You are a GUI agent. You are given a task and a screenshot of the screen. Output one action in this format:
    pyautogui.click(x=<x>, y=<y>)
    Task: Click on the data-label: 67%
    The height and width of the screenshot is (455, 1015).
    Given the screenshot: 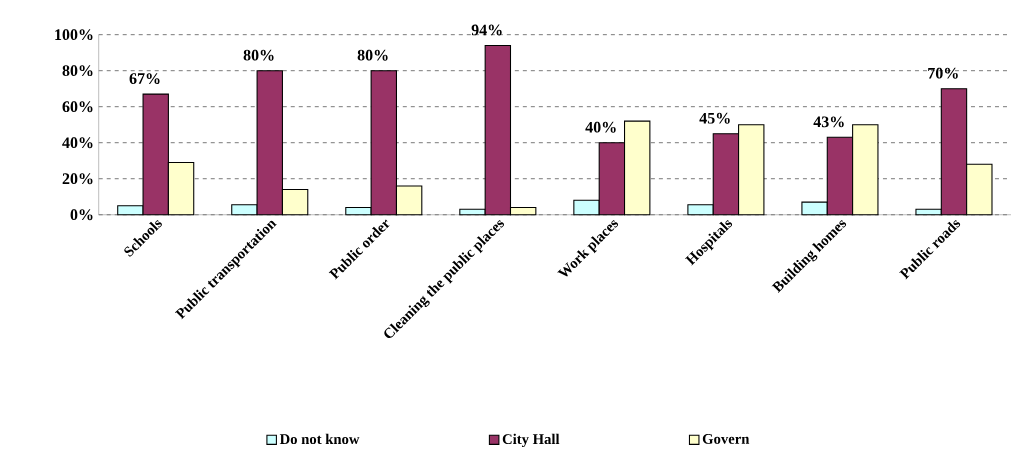 What is the action you would take?
    pyautogui.click(x=144, y=79)
    